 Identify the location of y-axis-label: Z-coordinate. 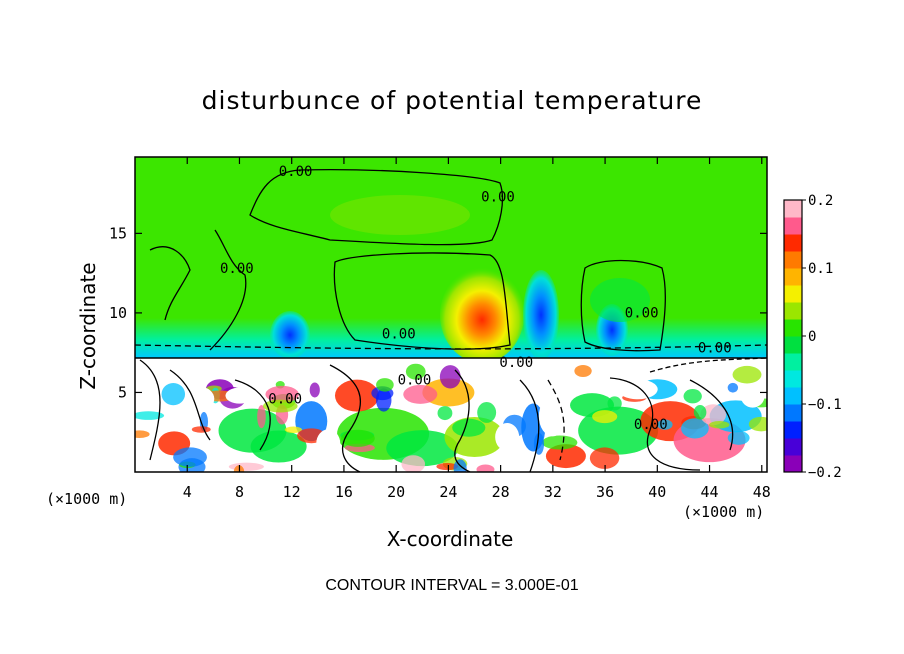
(88, 326).